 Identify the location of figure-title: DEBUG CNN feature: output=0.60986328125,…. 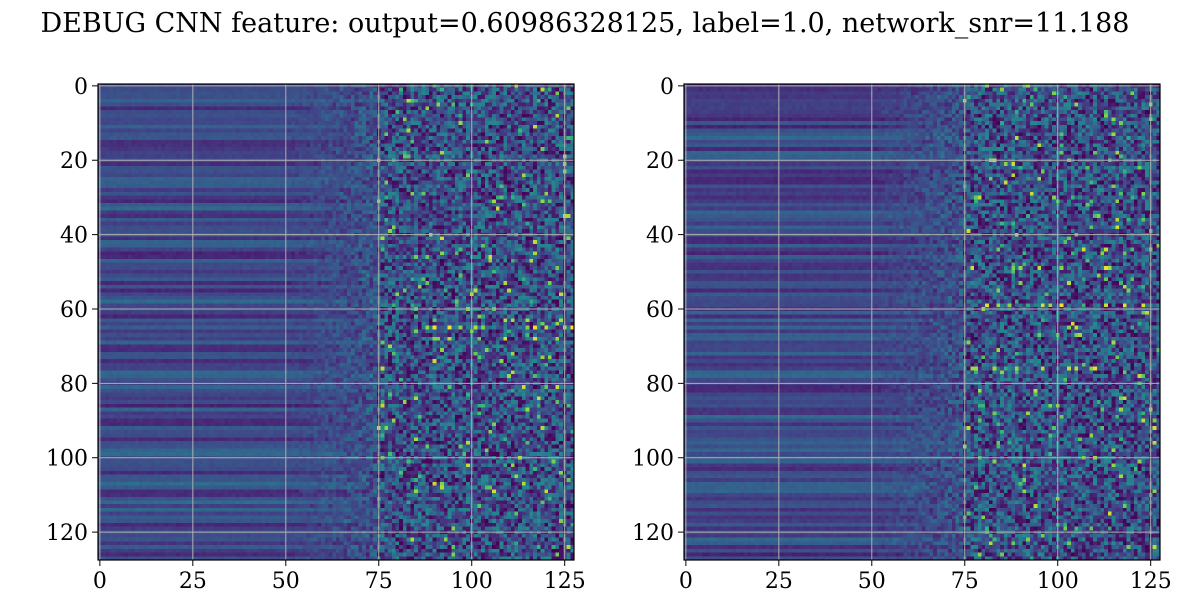
(585, 23).